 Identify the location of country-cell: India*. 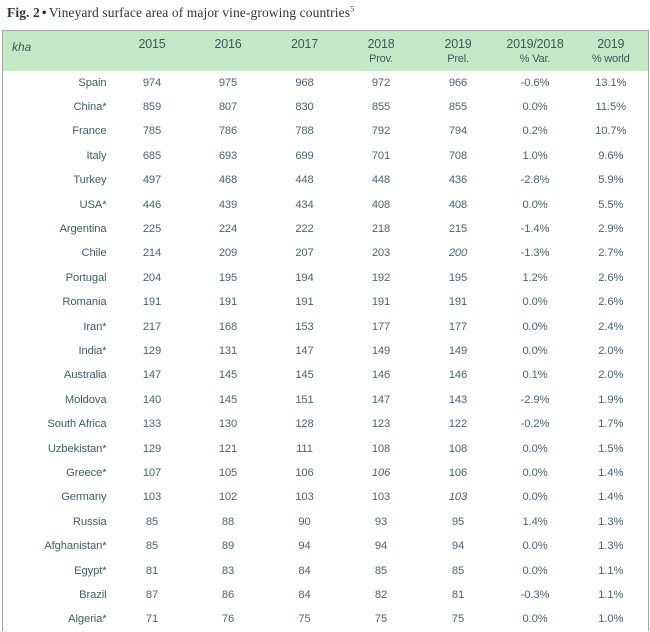
(92, 350).